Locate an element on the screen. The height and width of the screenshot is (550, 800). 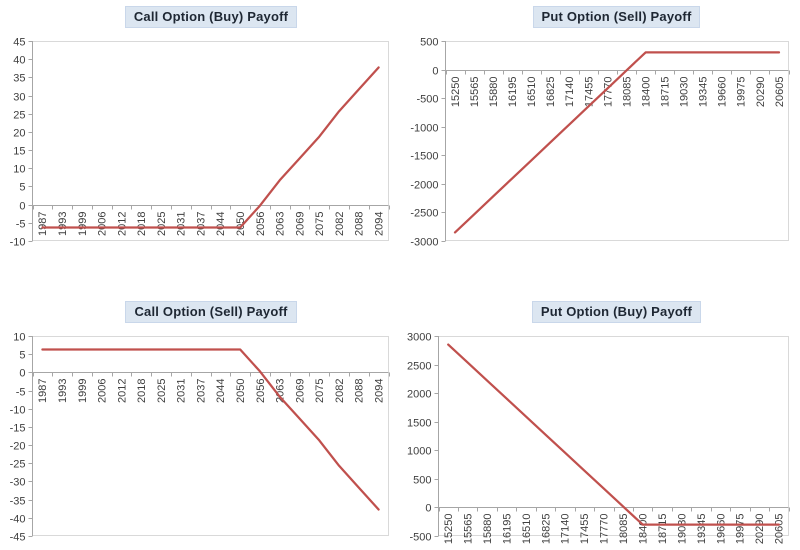
x-tick-label: 2094 is located at coordinates (379, 391).